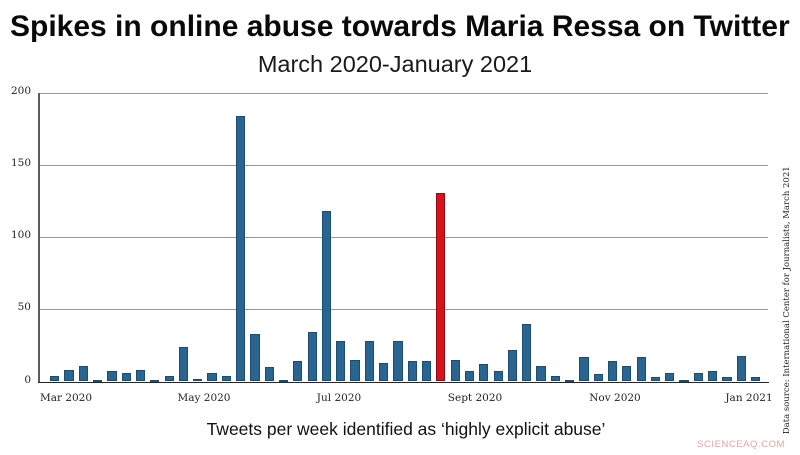 This screenshot has width=800, height=455. Describe the element at coordinates (20, 235) in the screenshot. I see `y-tick-label: 100` at that location.